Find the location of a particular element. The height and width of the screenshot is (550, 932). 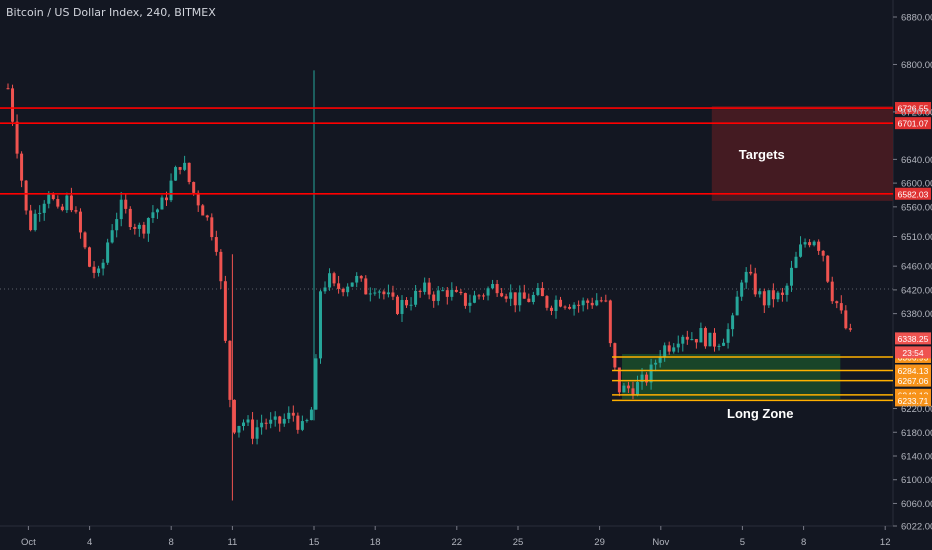

level-tag-label: 6267.06 is located at coordinates (913, 381).